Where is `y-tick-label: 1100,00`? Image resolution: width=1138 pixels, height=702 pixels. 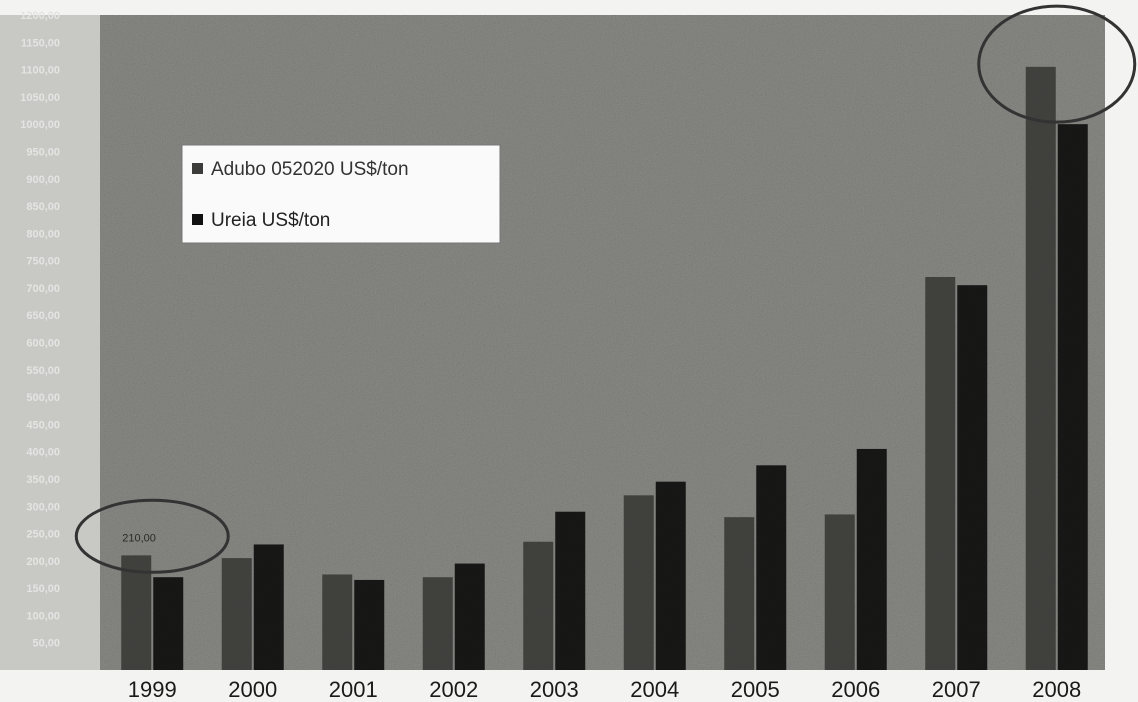 y-tick-label: 1100,00 is located at coordinates (40, 71).